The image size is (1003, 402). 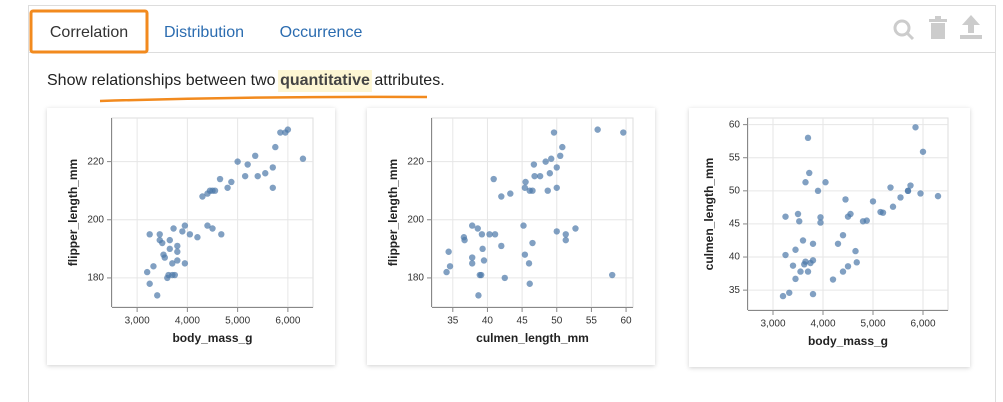 What do you see at coordinates (532, 212) in the screenshot?
I see `plot-area` at bounding box center [532, 212].